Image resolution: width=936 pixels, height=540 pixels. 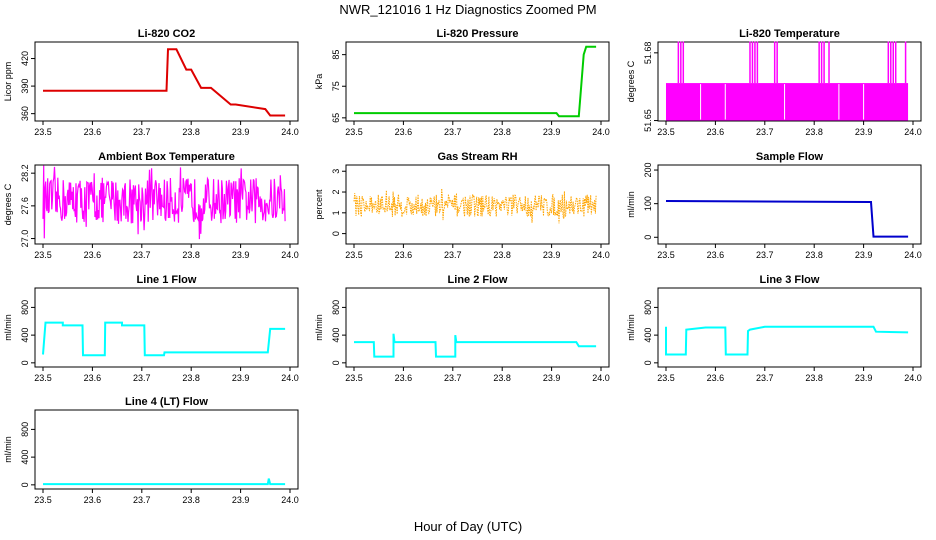 I want to click on panel-title: Sample Flow, so click(x=790, y=157).